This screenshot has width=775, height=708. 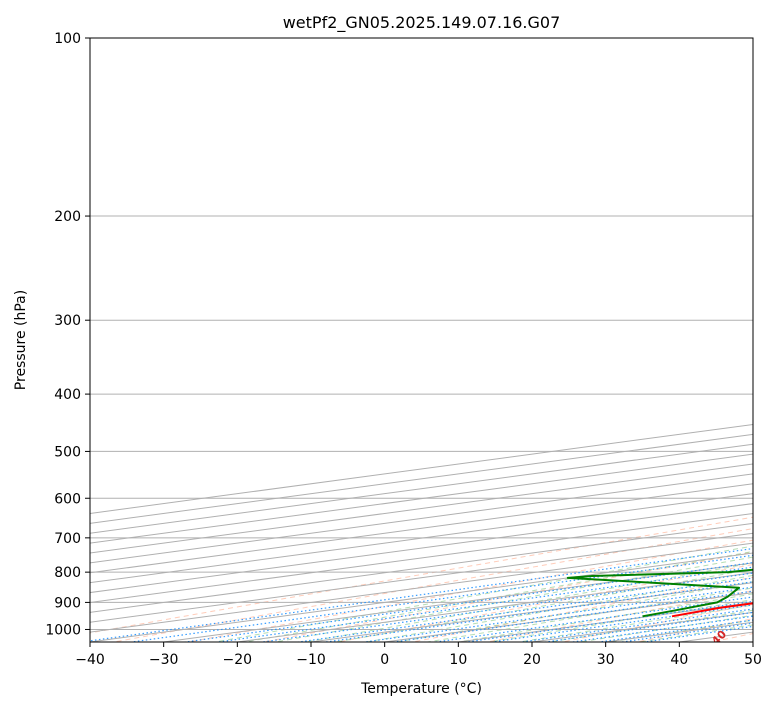 What do you see at coordinates (21, 340) in the screenshot?
I see `y-axis-label: Pressure (hPa)` at bounding box center [21, 340].